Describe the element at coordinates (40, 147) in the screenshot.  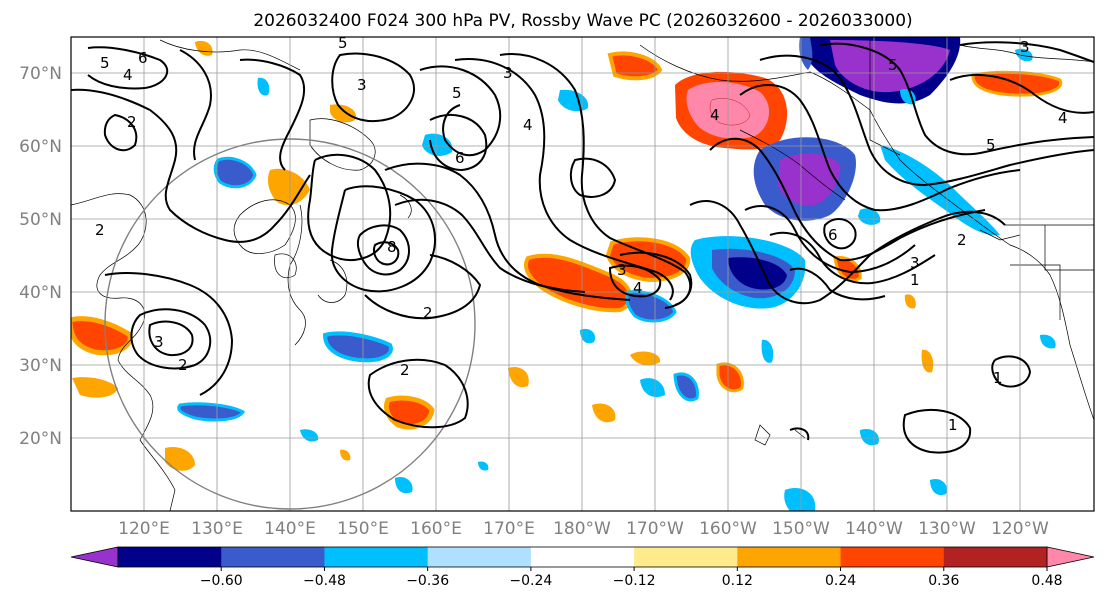
I see `lat-label: 60°N` at that location.